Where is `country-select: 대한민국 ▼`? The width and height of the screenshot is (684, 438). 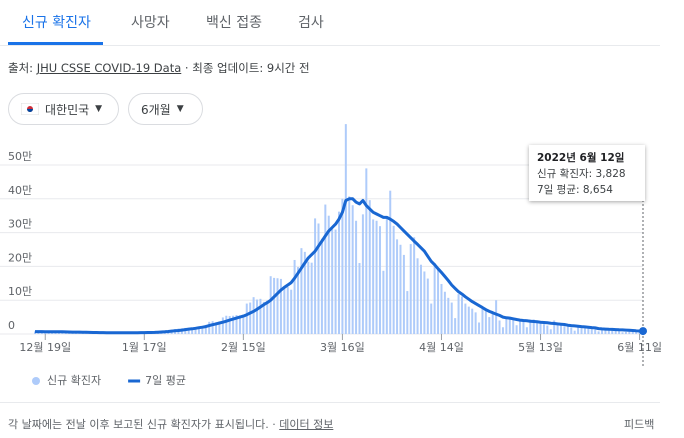
country-select: 대한민국 ▼ is located at coordinates (63, 109).